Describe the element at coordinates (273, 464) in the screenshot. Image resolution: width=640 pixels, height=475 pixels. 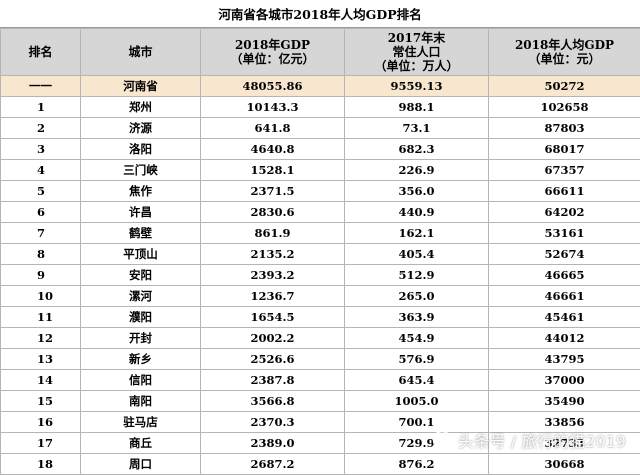
I see `gdp-cell: 2687.2` at that location.